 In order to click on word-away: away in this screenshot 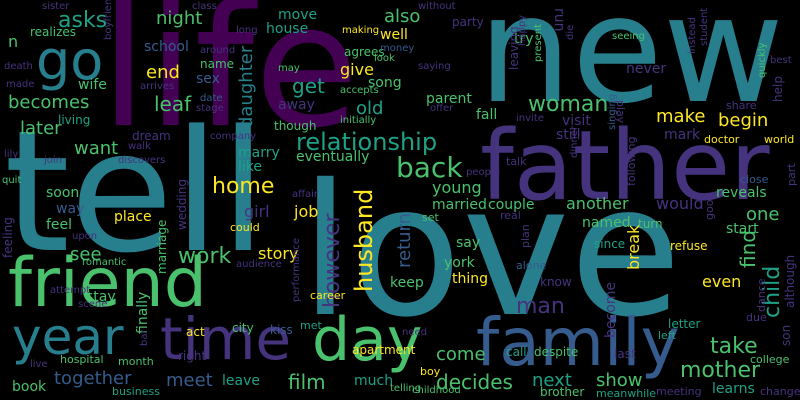, I will do `click(296, 105)`.